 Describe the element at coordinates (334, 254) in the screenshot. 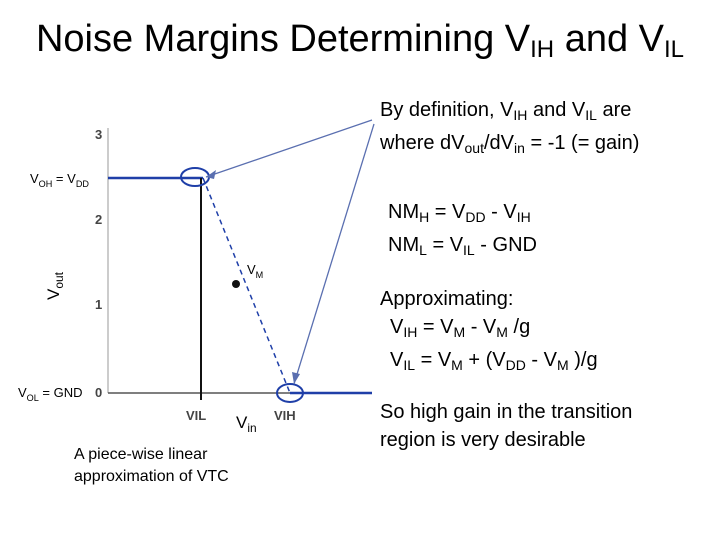

I see `arrow-to-vih` at that location.